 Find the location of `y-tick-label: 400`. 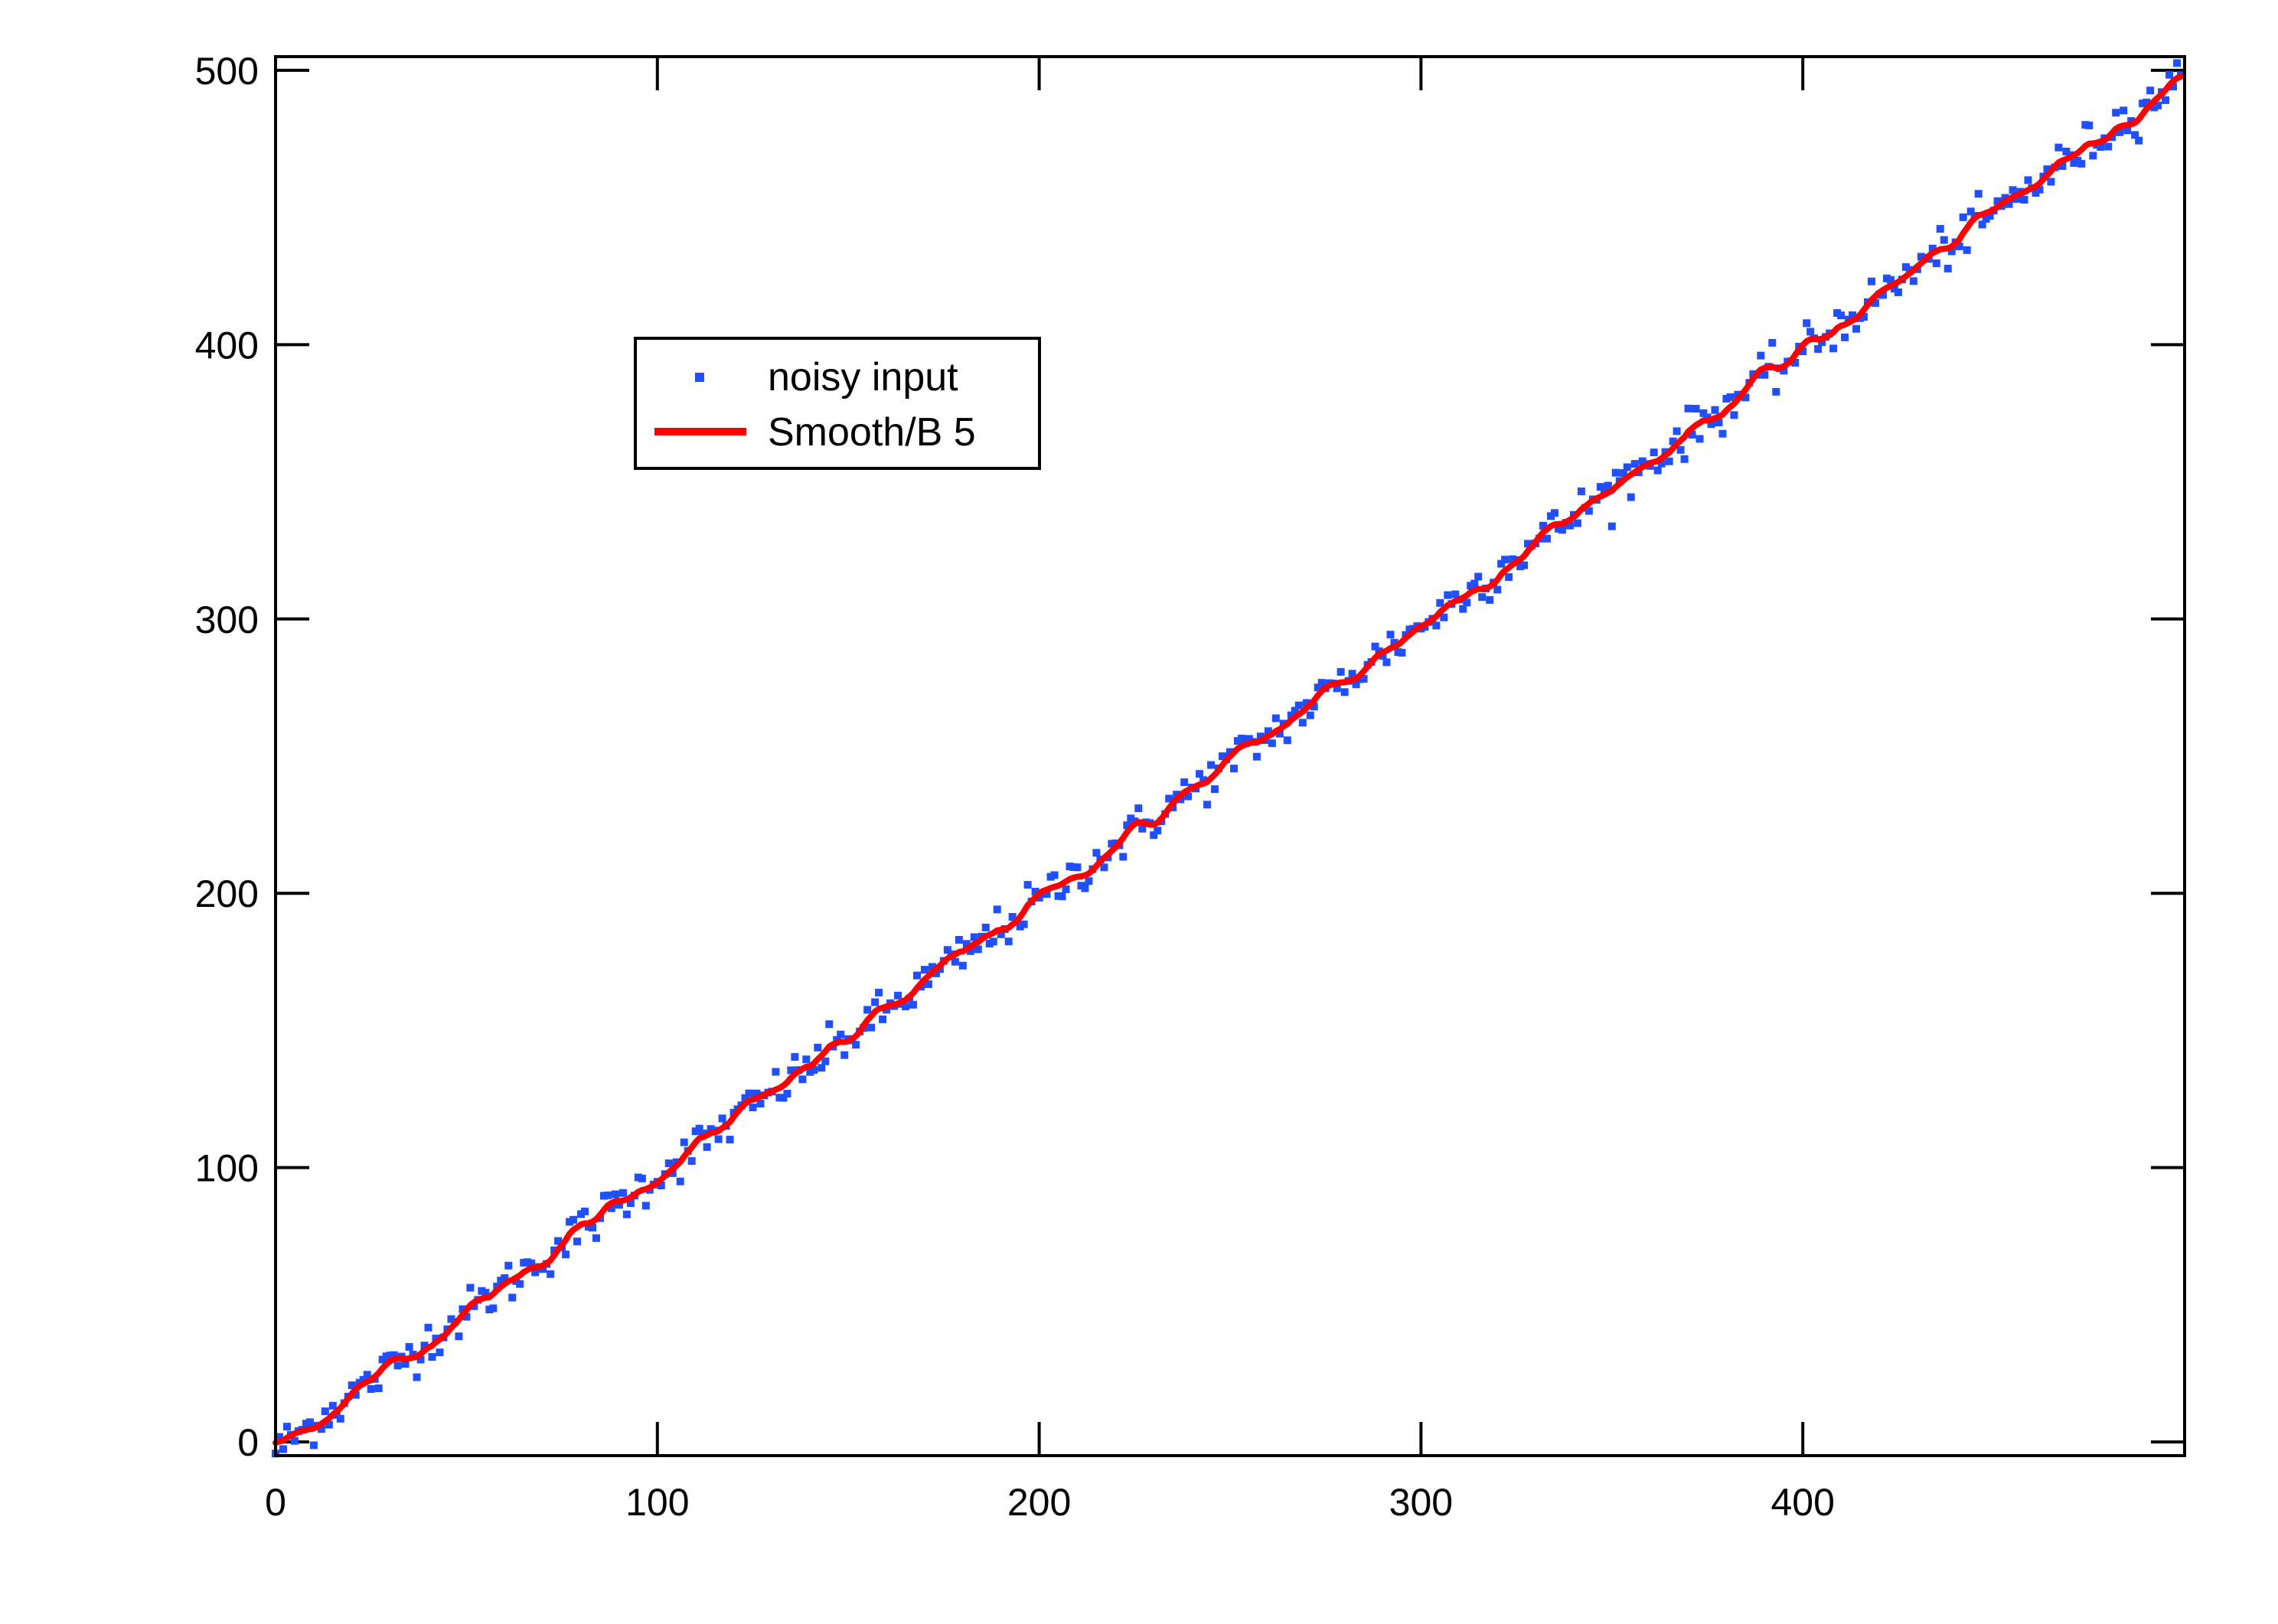

y-tick-label: 400 is located at coordinates (227, 345).